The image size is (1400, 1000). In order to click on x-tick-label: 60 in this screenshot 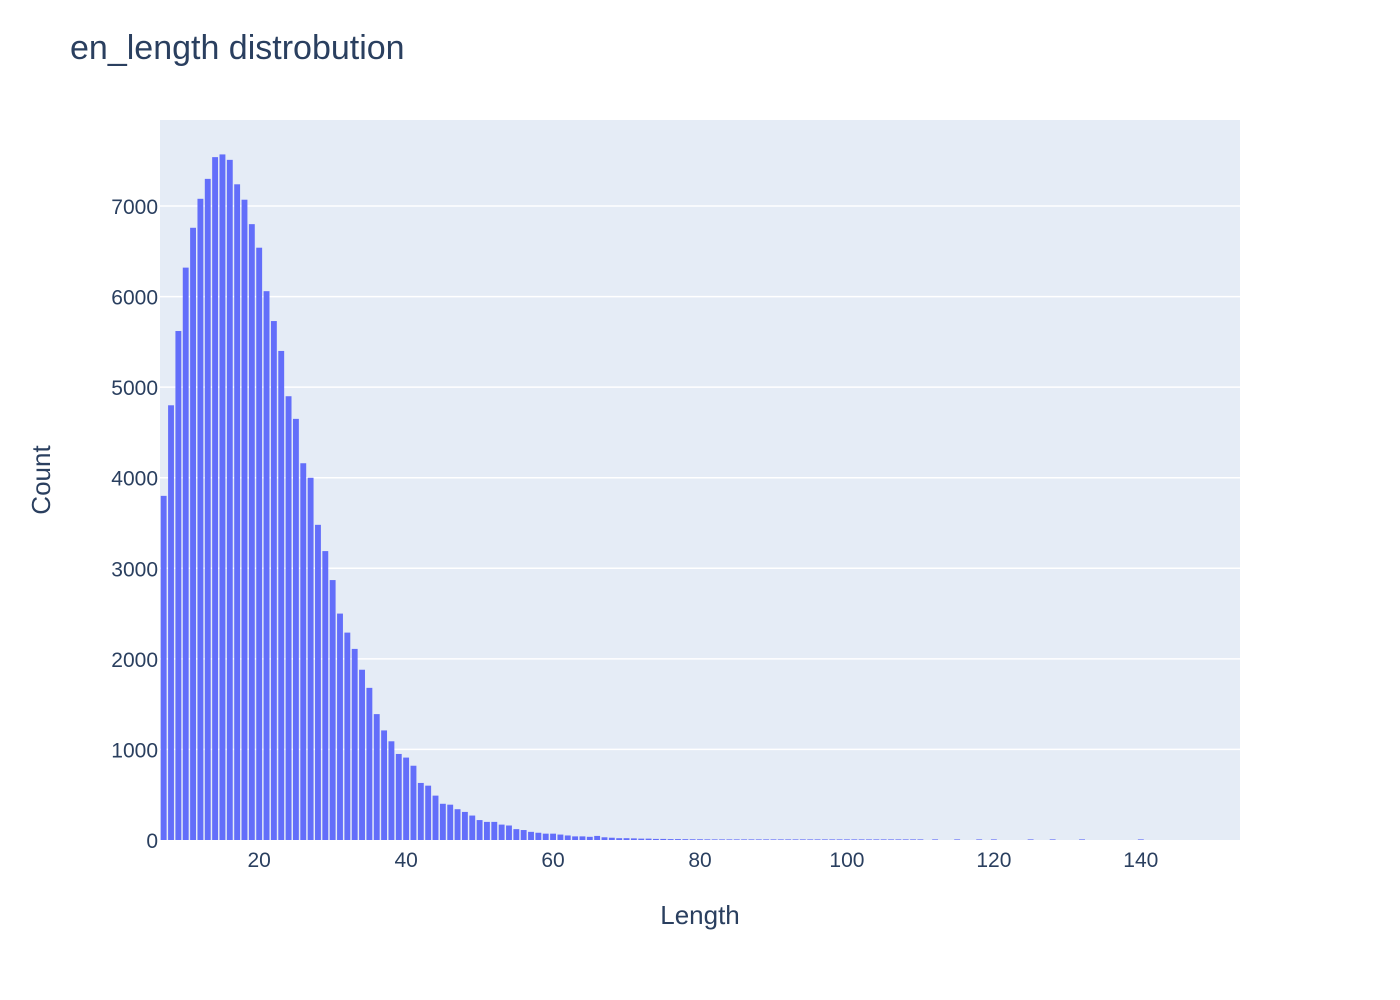, I will do `click(552, 860)`.